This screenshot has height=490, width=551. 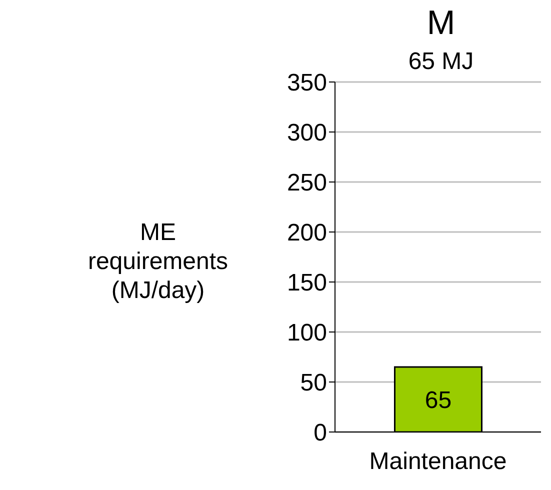 I want to click on y-tick-label: 200, so click(x=306, y=233).